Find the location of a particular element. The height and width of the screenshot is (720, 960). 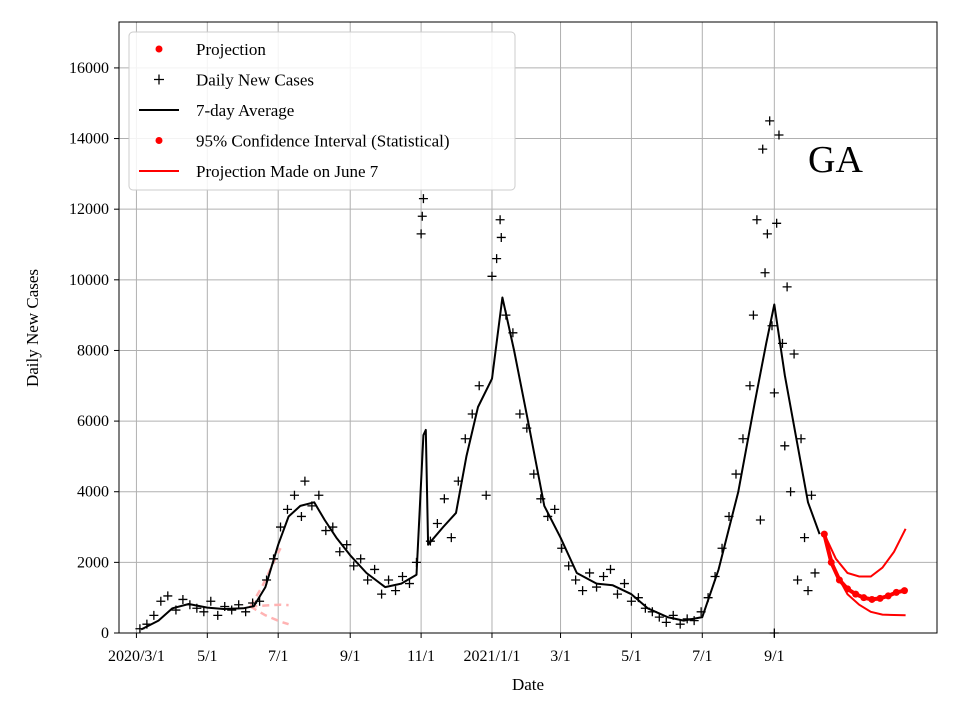

x-axis-label: Date is located at coordinates (528, 684).